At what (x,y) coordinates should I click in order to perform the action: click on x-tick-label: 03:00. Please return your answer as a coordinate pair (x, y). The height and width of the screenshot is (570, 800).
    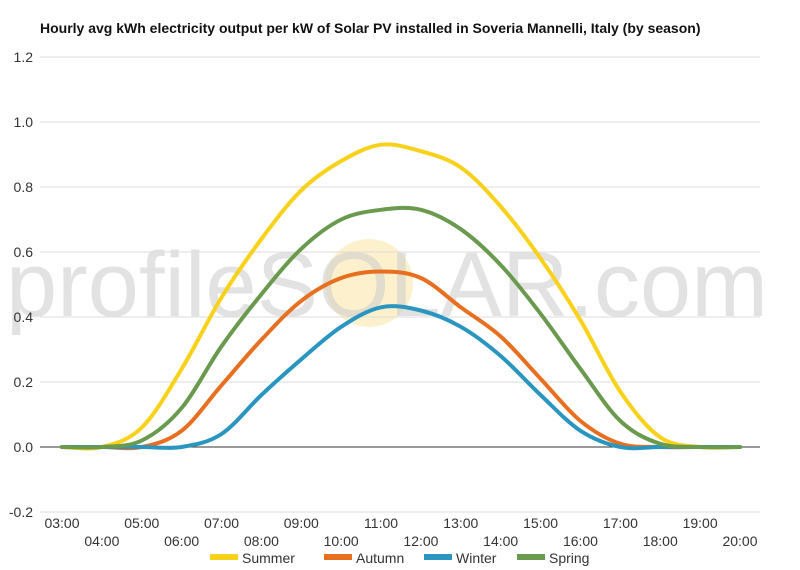
    Looking at the image, I should click on (61, 523).